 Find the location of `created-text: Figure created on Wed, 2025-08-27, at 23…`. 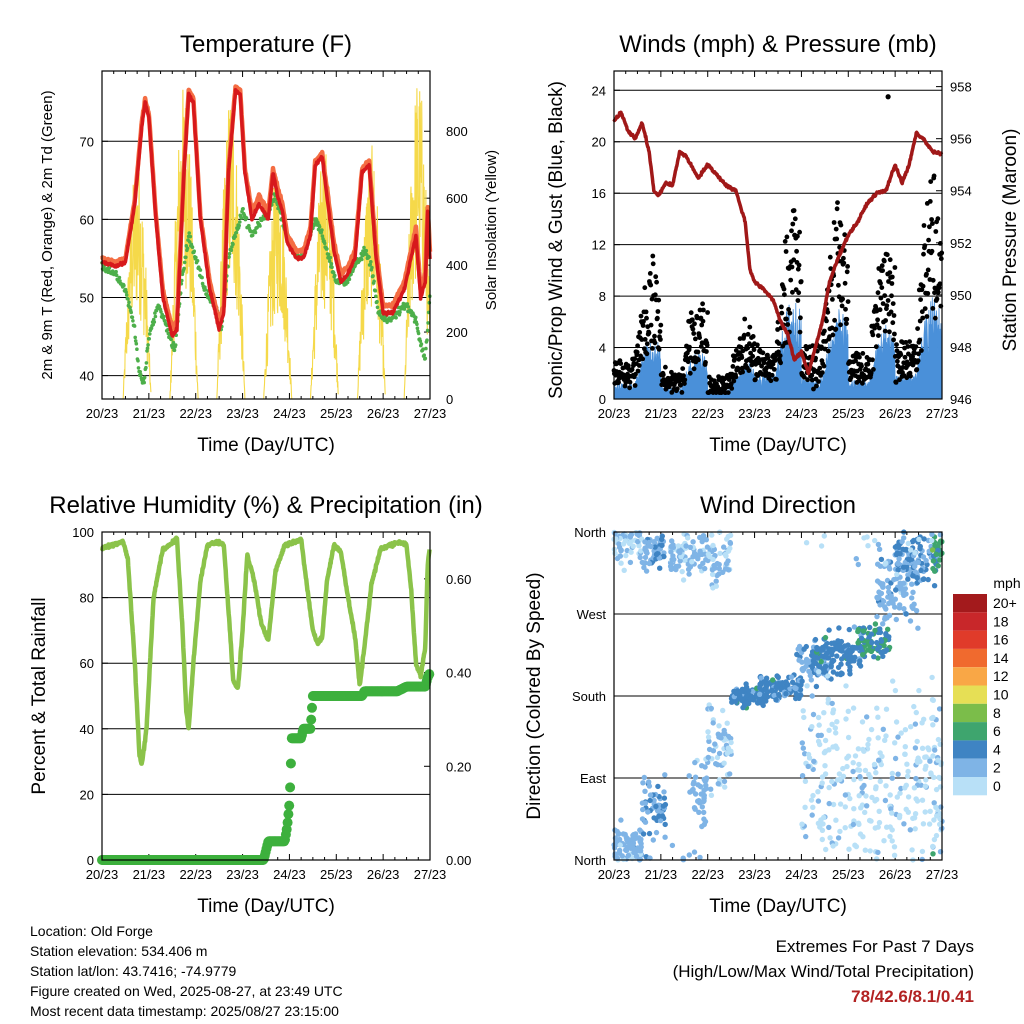

created-text: Figure created on Wed, 2025-08-27, at 23… is located at coordinates (186, 991).